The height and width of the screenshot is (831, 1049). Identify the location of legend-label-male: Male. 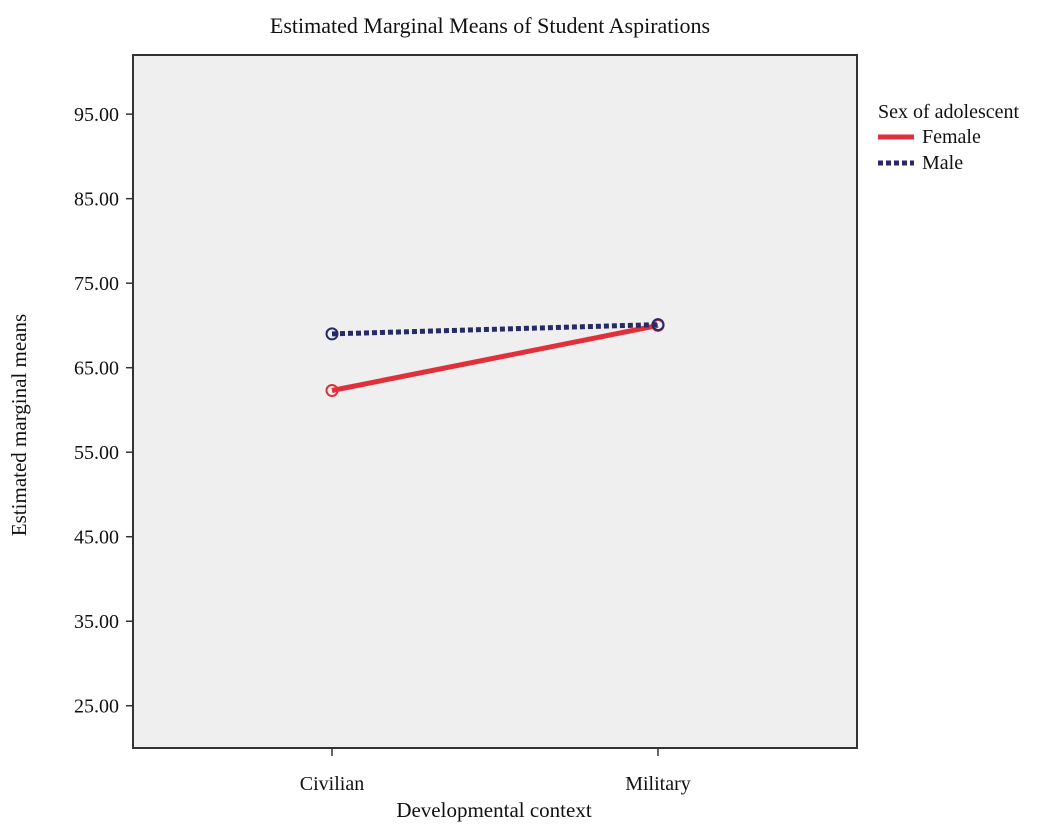
(942, 163).